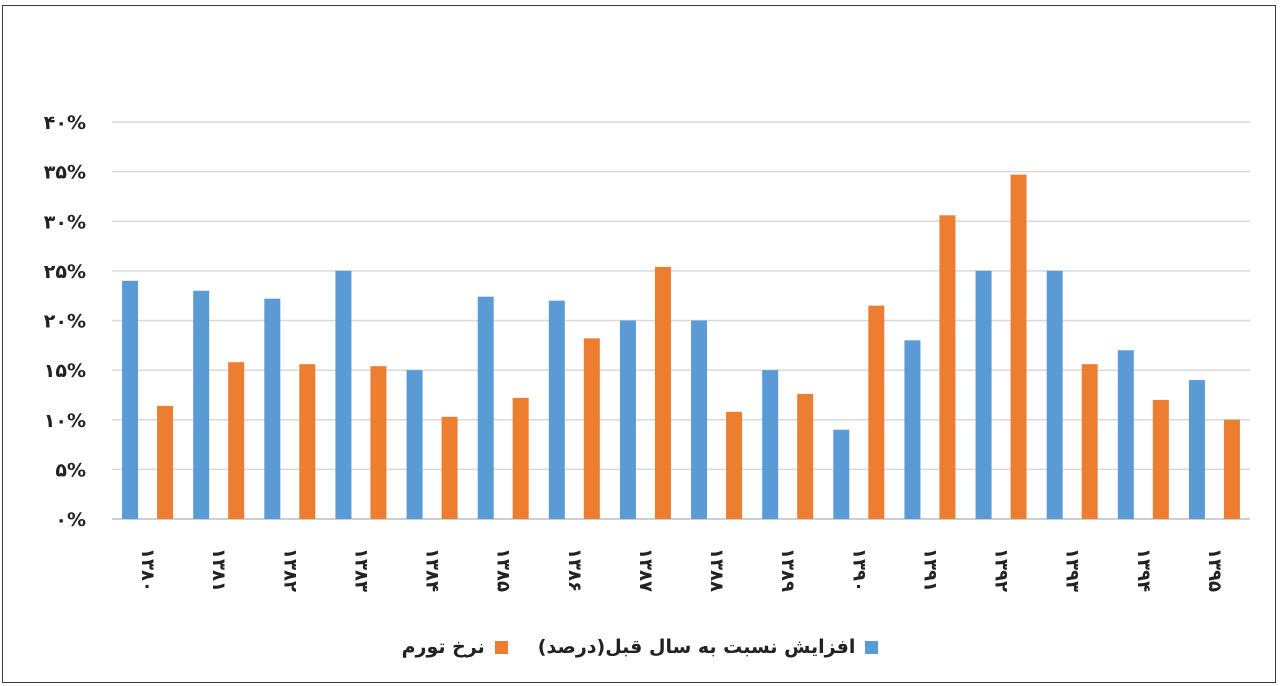  I want to click on x-tick-label: ۱۳۸۷, so click(645, 570).